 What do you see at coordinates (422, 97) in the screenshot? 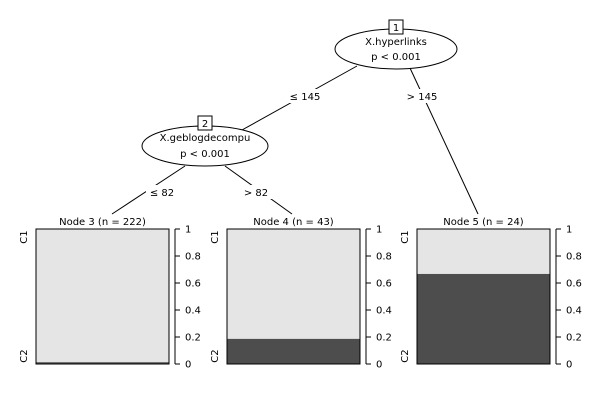
I see `edge-label-gt-145: > 145` at bounding box center [422, 97].